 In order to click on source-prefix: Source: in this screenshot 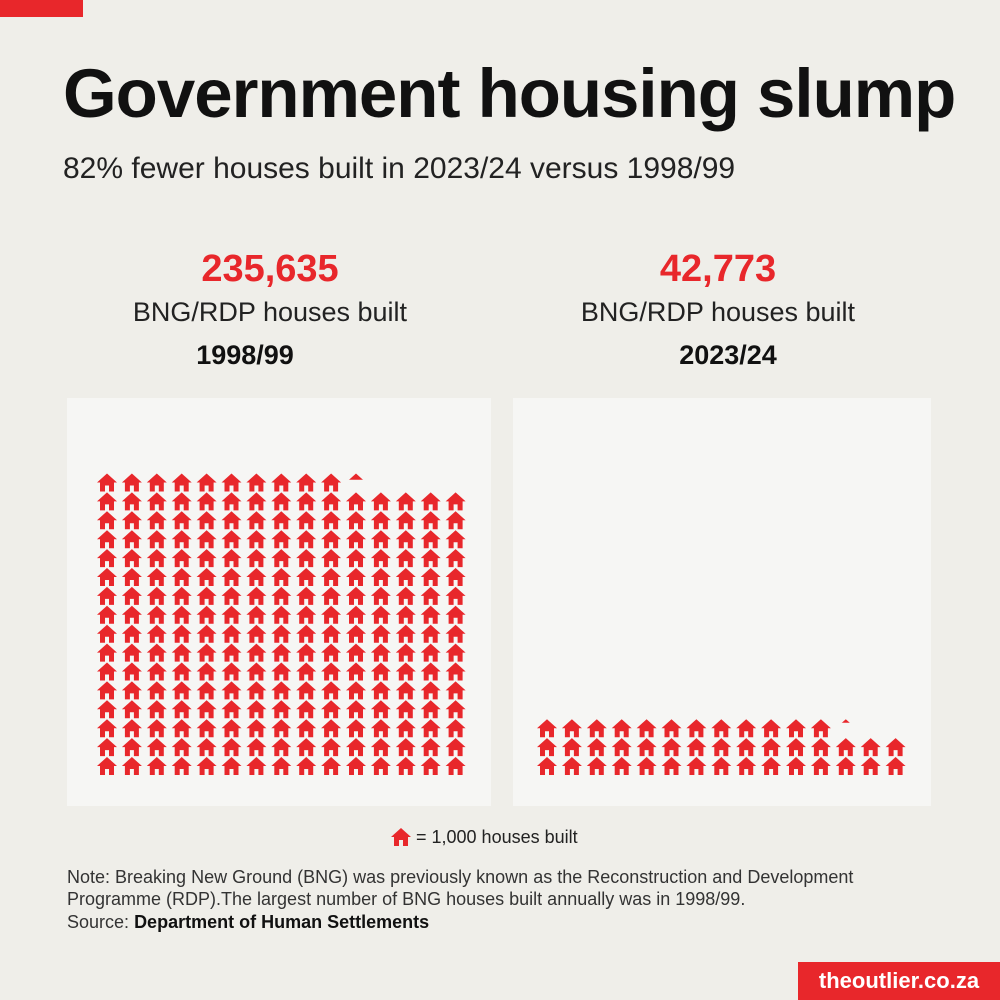, I will do `click(98, 922)`.